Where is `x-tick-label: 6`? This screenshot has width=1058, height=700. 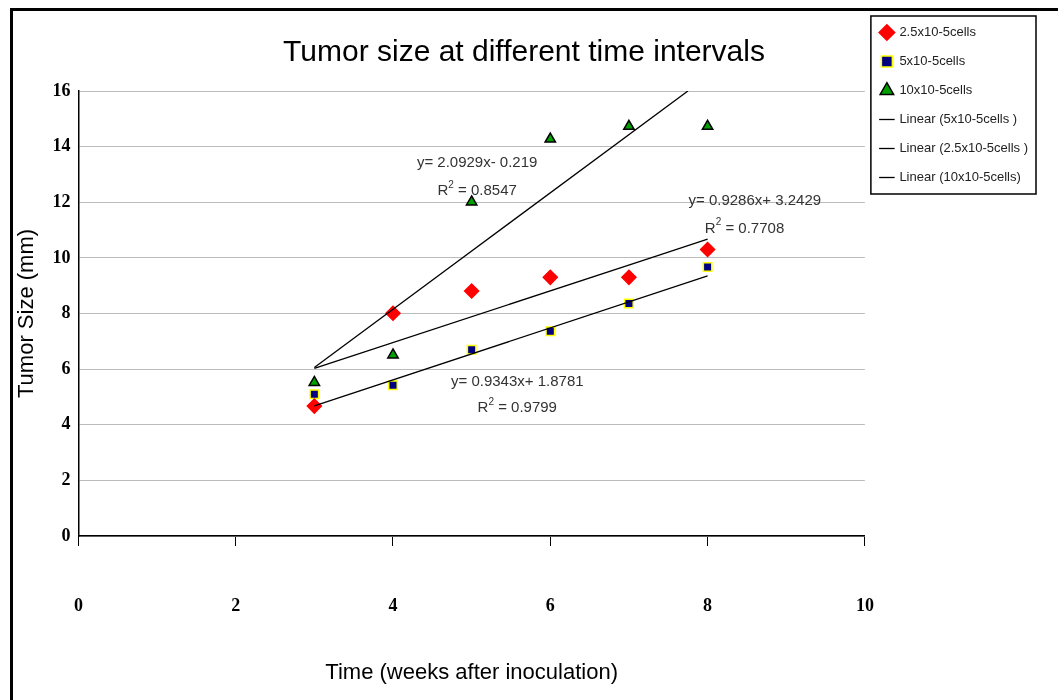
x-tick-label: 6 is located at coordinates (550, 605).